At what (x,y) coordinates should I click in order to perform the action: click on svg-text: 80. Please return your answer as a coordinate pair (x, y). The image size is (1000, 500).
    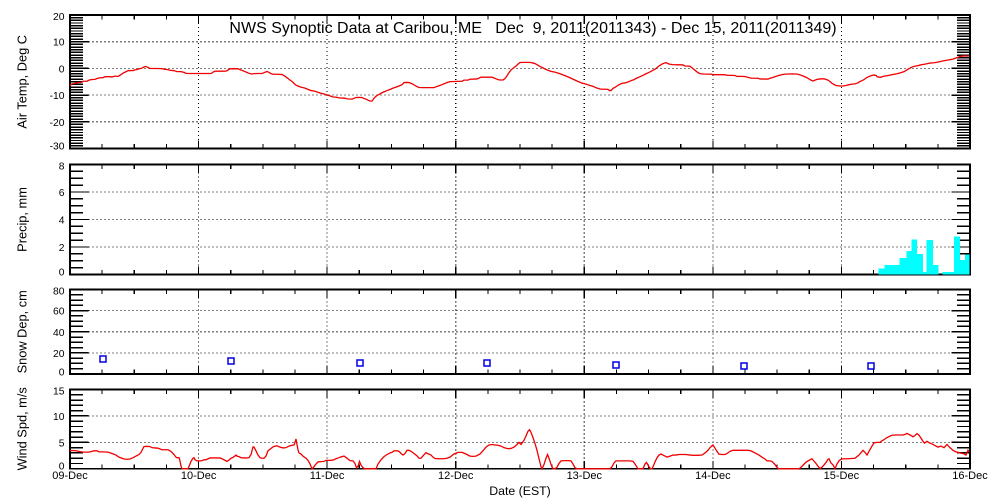
    Looking at the image, I should click on (59, 292).